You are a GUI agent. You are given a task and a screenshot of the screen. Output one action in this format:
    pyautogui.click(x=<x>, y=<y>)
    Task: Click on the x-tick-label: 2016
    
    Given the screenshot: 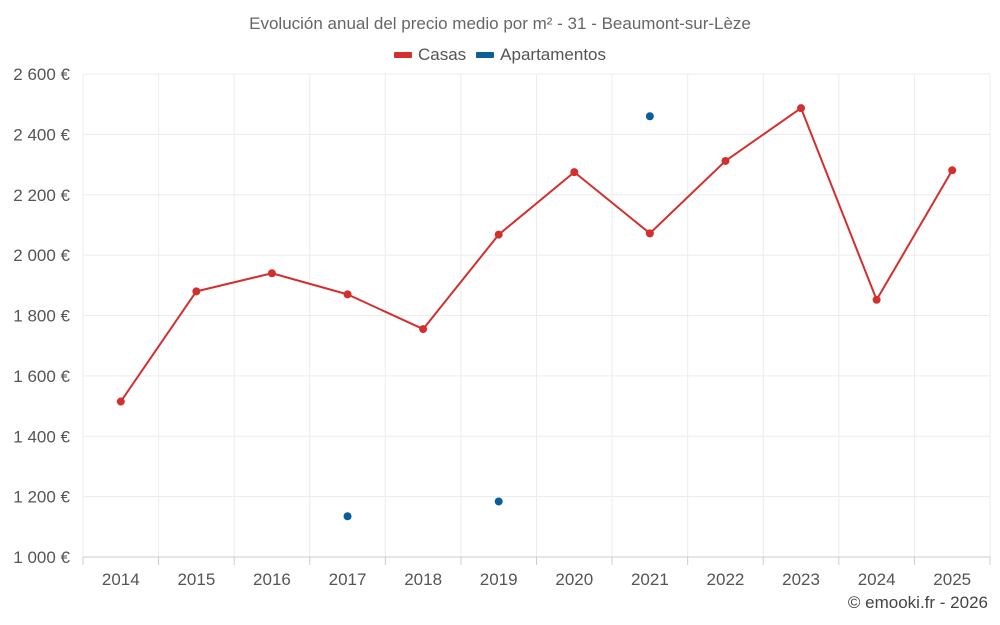 What is the action you would take?
    pyautogui.click(x=272, y=579)
    